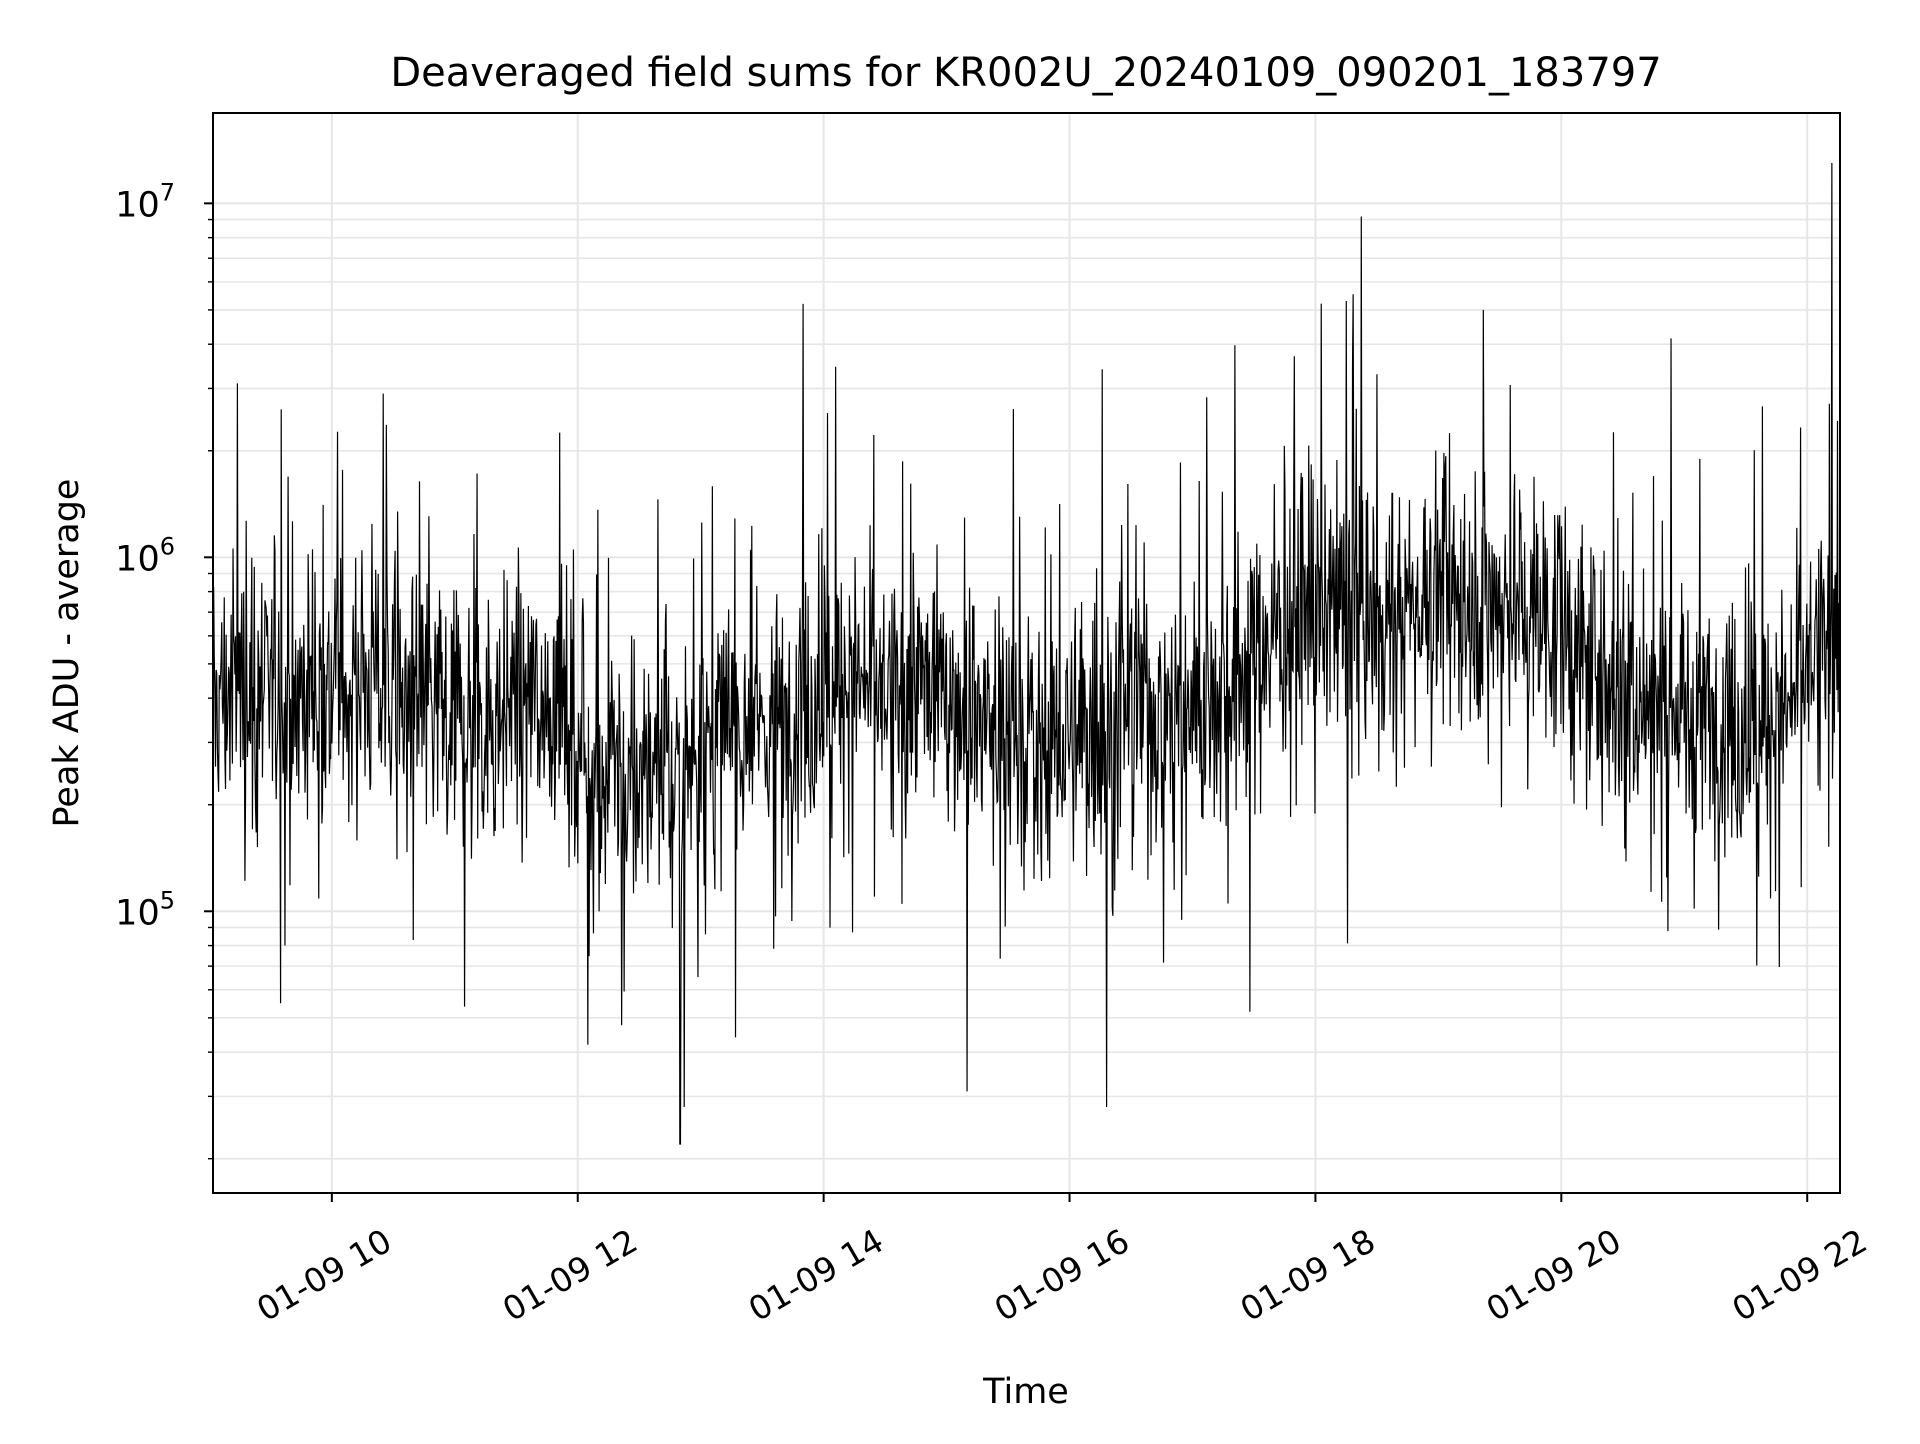 The image size is (1920, 1444). I want to click on x-axis-label: Time, so click(1025, 1392).